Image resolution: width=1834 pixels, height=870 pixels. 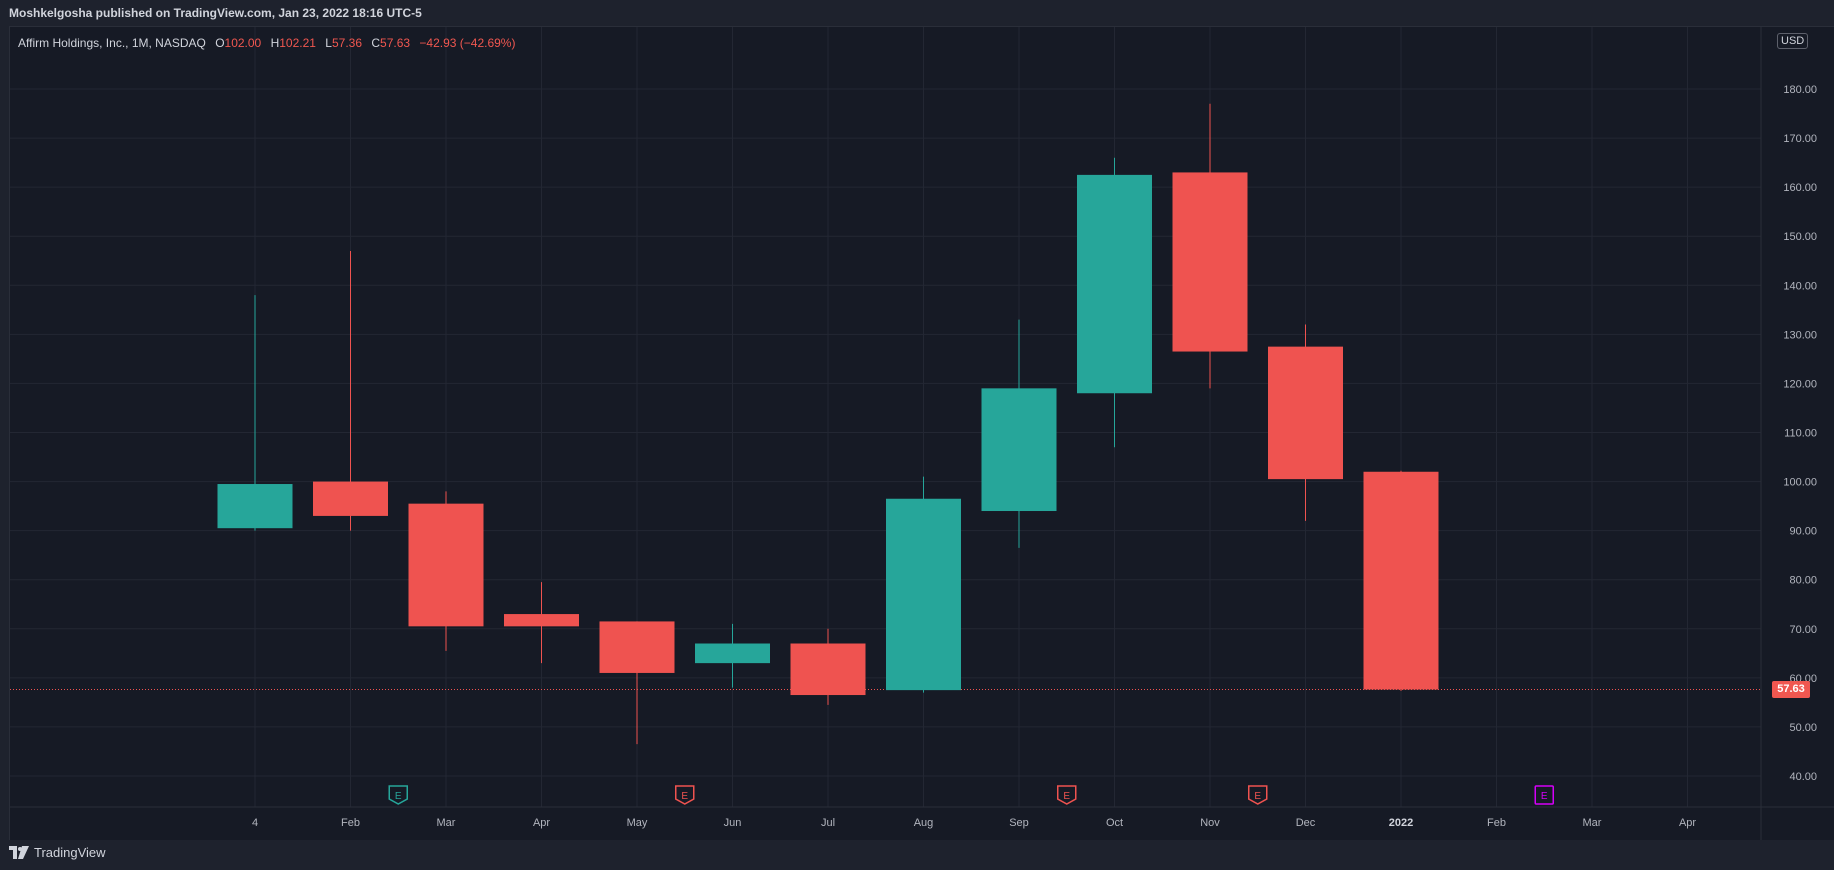 What do you see at coordinates (1210, 823) in the screenshot?
I see `x-tick-label: Nov` at bounding box center [1210, 823].